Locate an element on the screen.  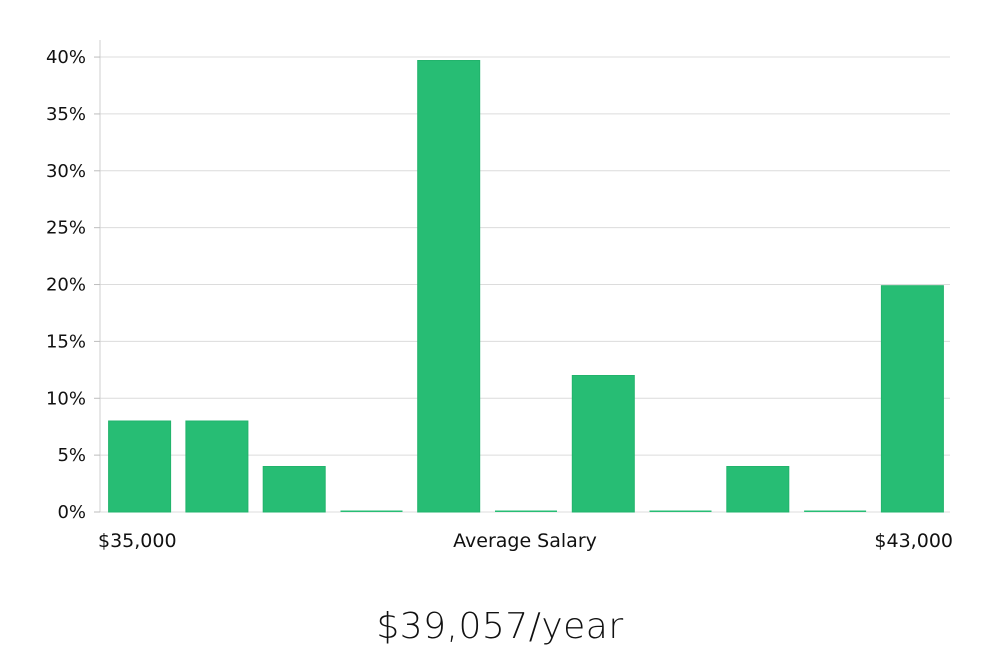
x-label-min: $35,000 is located at coordinates (137, 541).